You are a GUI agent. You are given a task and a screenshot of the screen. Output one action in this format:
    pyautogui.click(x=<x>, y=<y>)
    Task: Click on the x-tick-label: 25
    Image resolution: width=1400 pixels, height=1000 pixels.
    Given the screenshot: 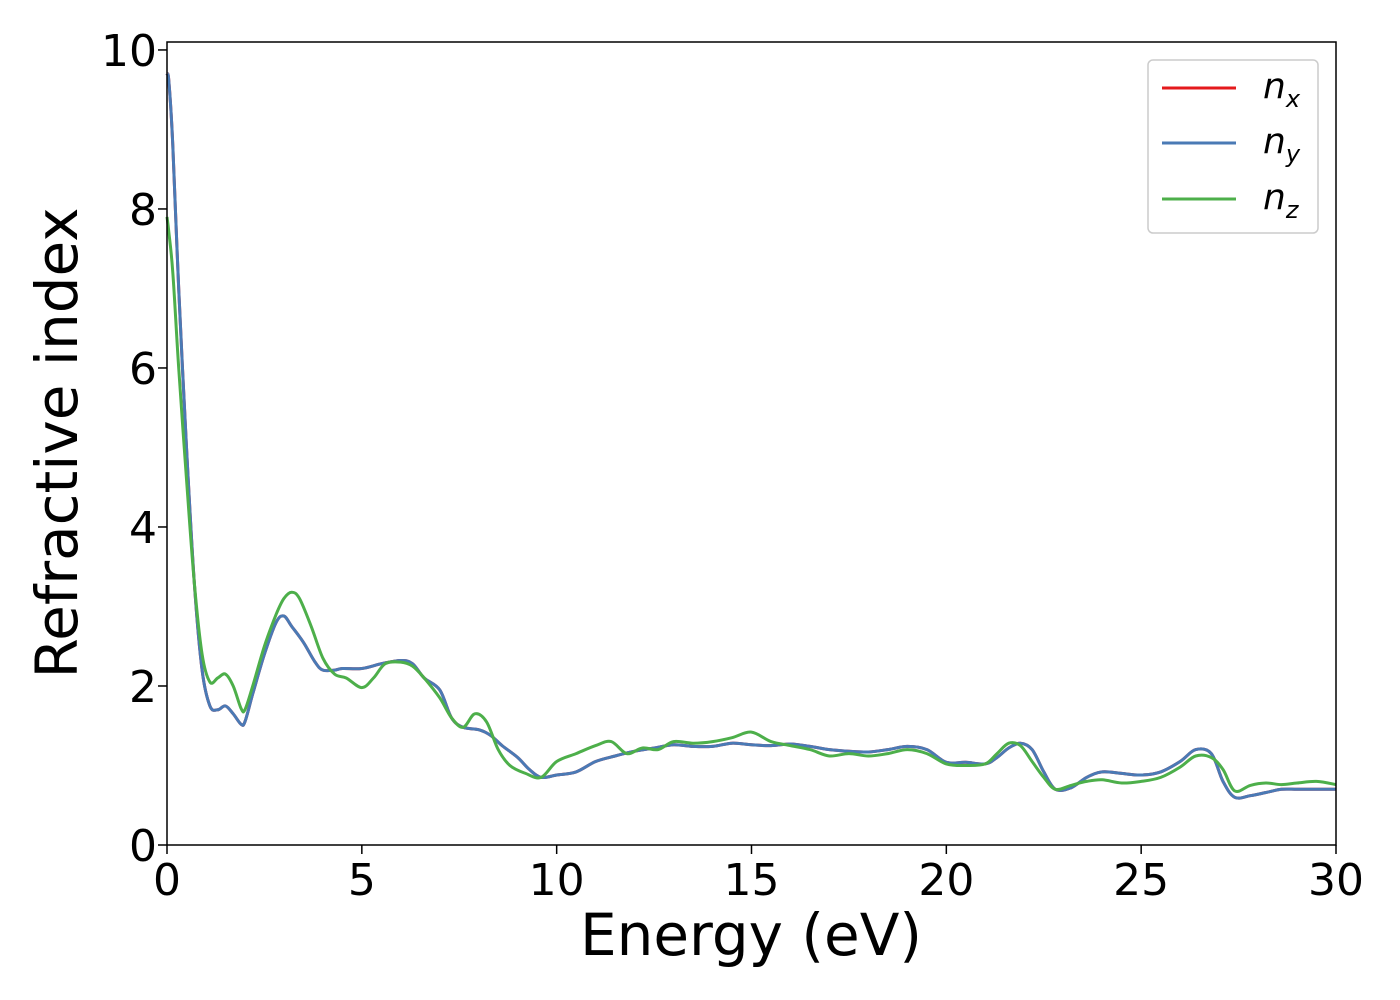 What is the action you would take?
    pyautogui.click(x=1141, y=880)
    